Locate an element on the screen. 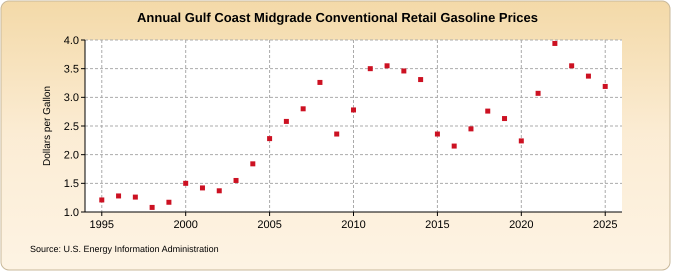 The image size is (675, 275). y-tick-label: 4.0 is located at coordinates (71, 40).